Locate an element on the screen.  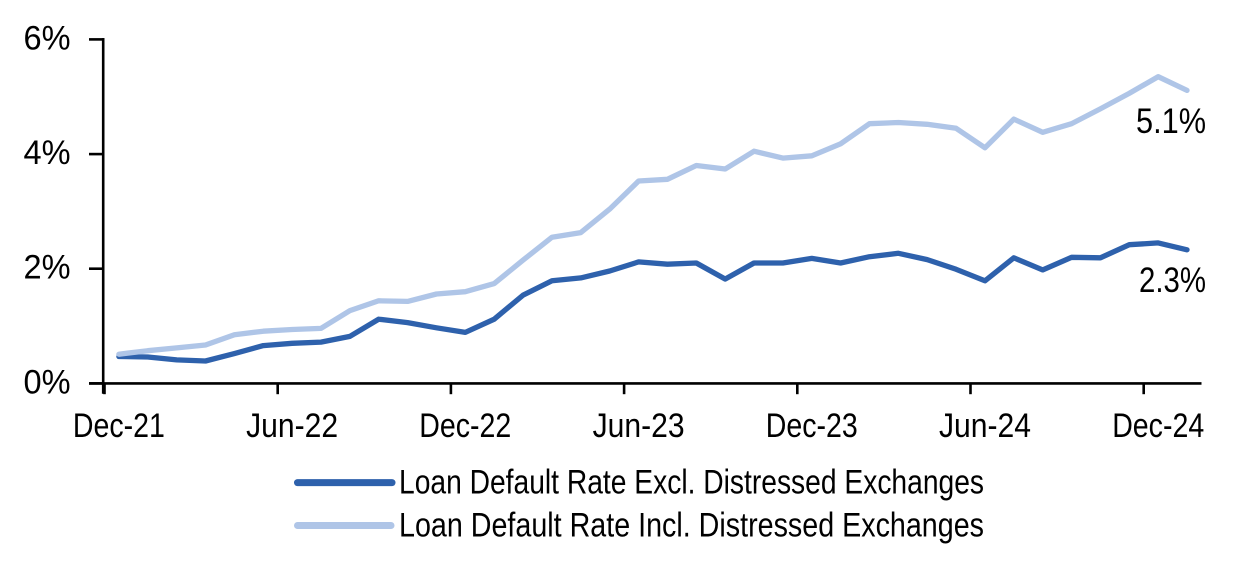
svg-text: Jun-24 is located at coordinates (985, 426).